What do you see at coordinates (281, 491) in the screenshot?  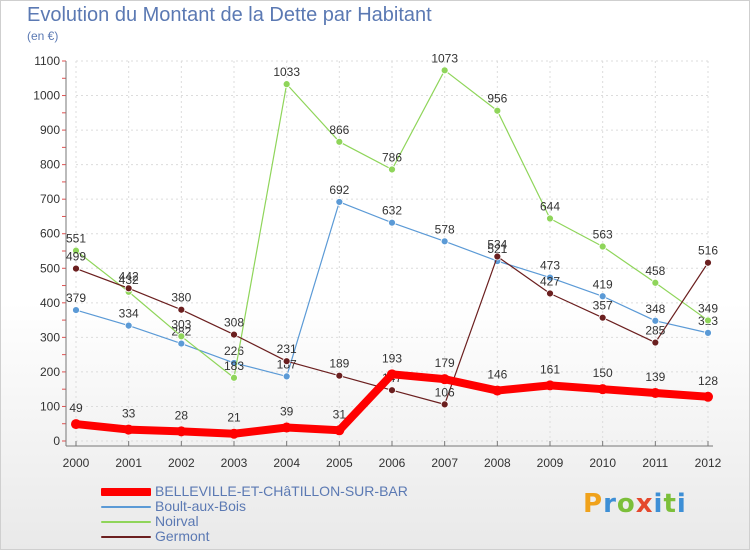 I see `legend-label: BELLEVILLE-ET-CHâTILLON-SUR-BAR` at bounding box center [281, 491].